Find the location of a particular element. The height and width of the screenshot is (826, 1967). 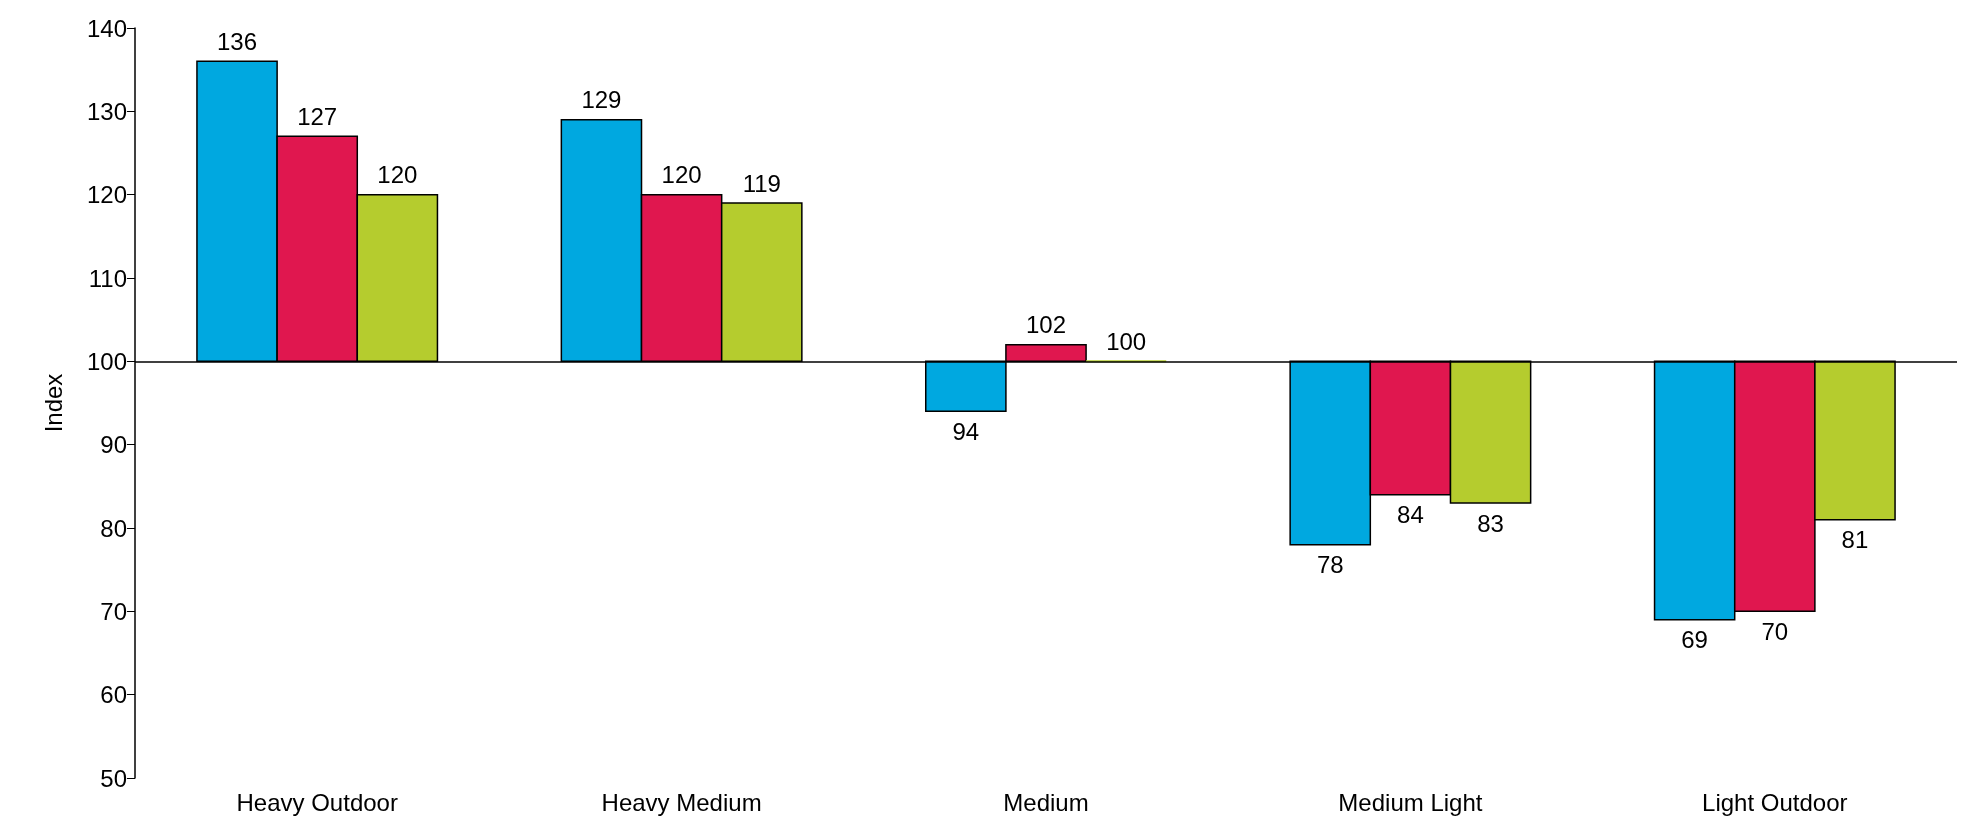

data-label: 83 is located at coordinates (1490, 523).